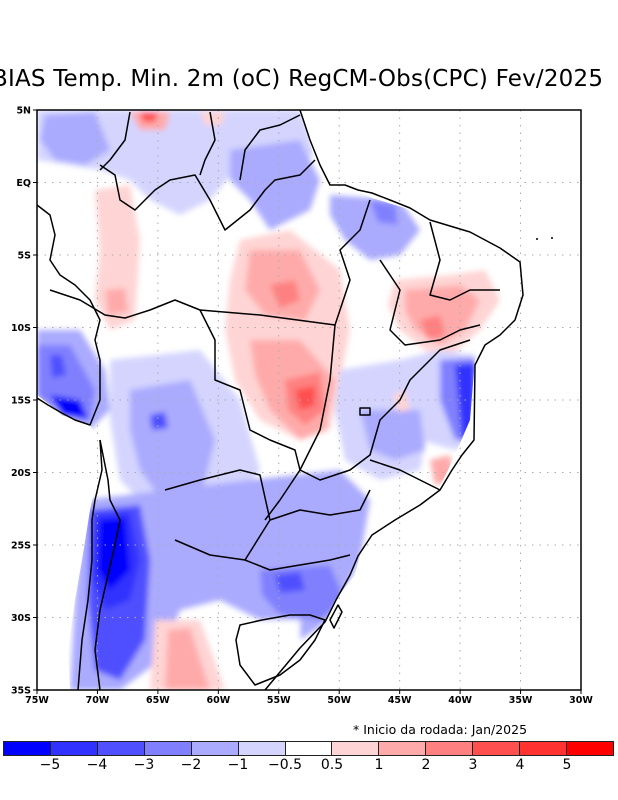 Image resolution: width=618 pixels, height=800 pixels. I want to click on bias-region-peru-blue4, so click(58, 366).